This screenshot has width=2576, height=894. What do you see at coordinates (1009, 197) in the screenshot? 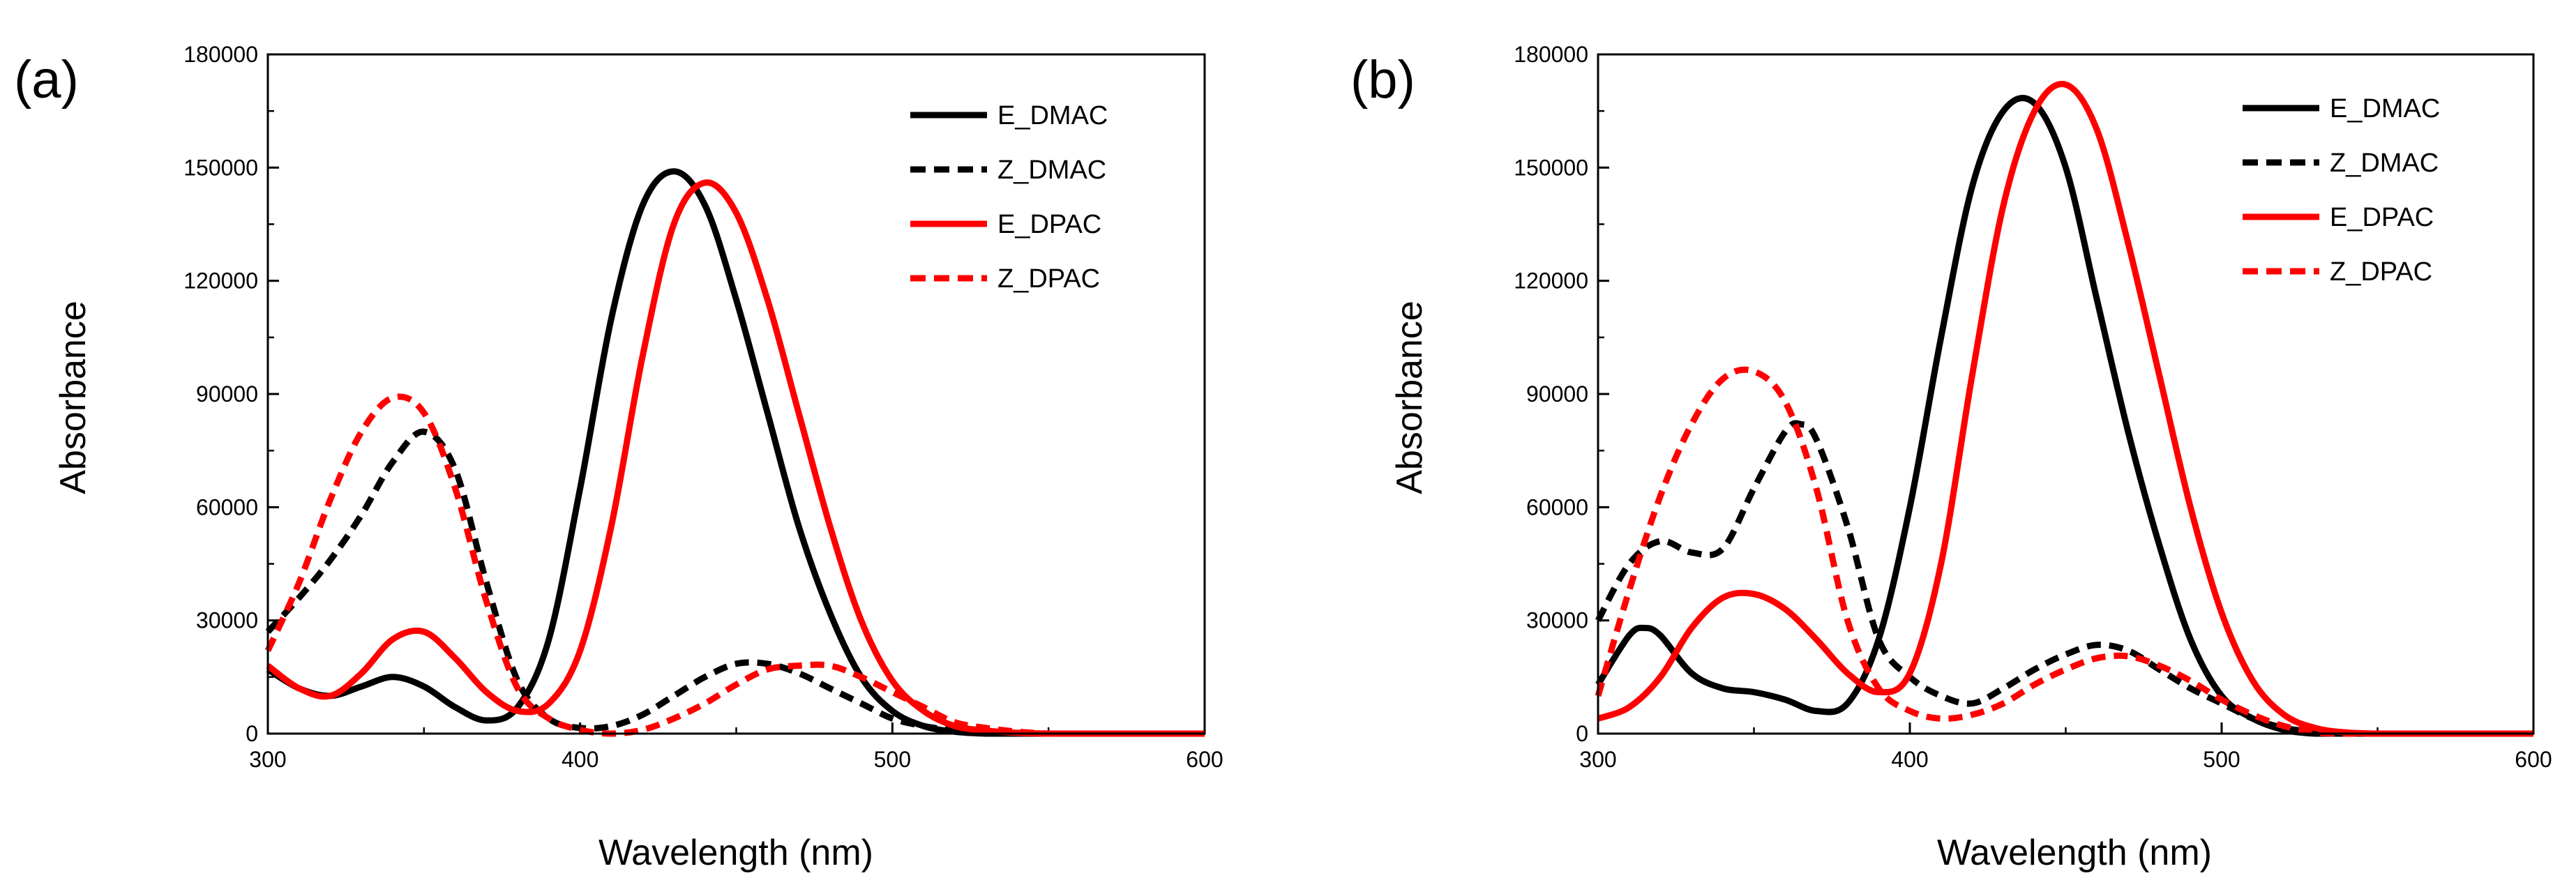
I see `legend-a: E_DMAC Z_DMAC E_DPAC Z_DPAC` at bounding box center [1009, 197].